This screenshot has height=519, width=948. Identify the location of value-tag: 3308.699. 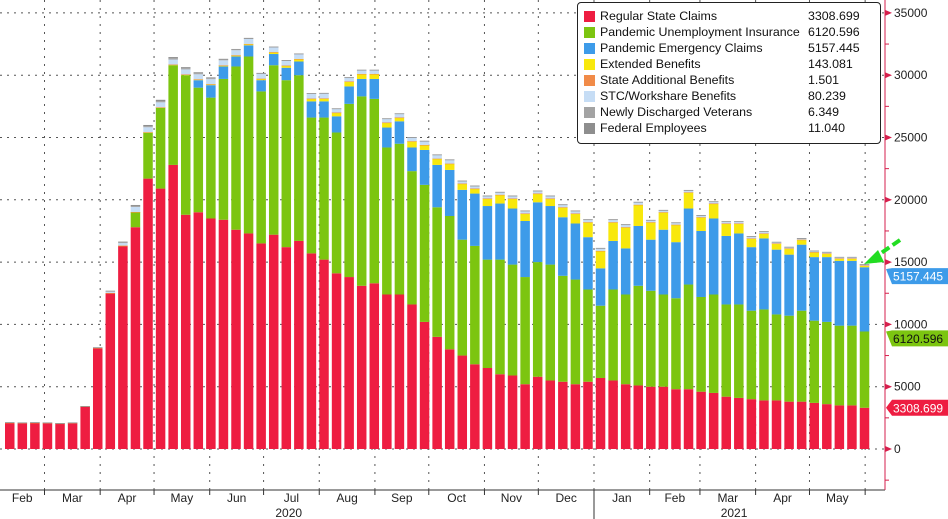
(917, 407).